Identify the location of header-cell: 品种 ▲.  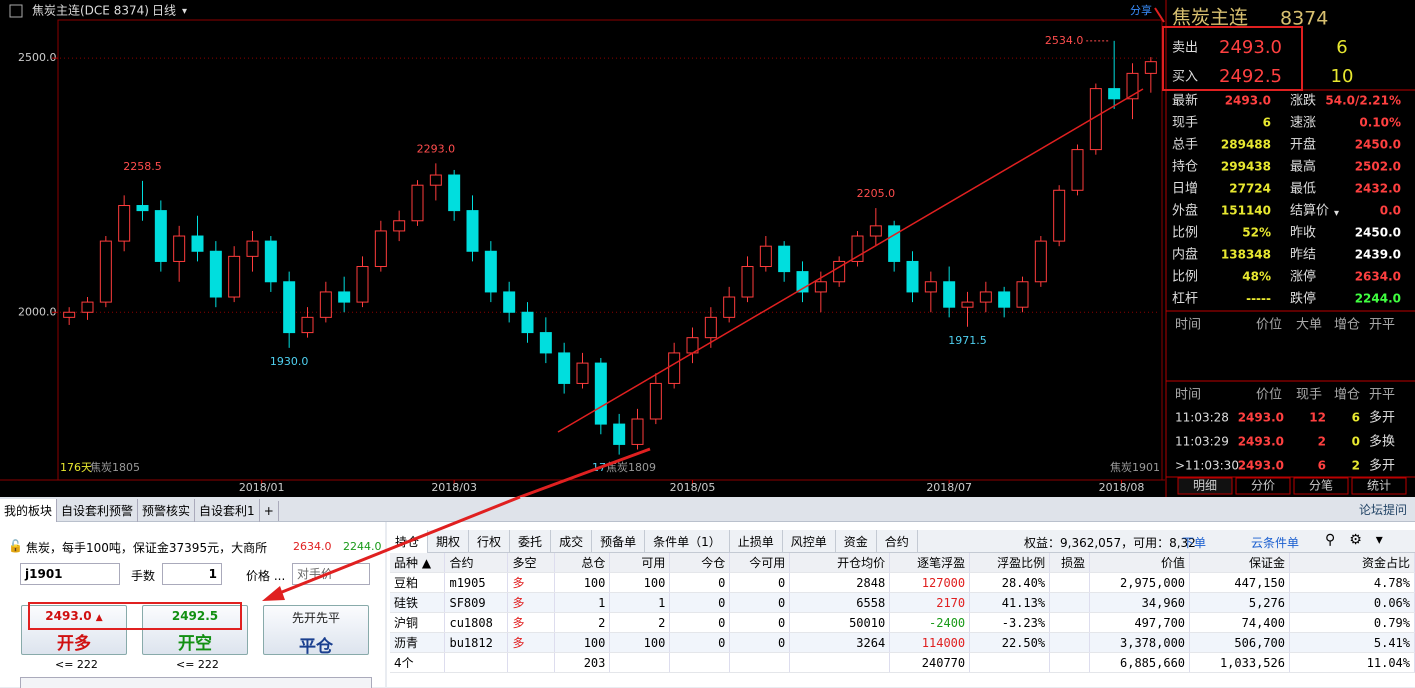
(418, 563).